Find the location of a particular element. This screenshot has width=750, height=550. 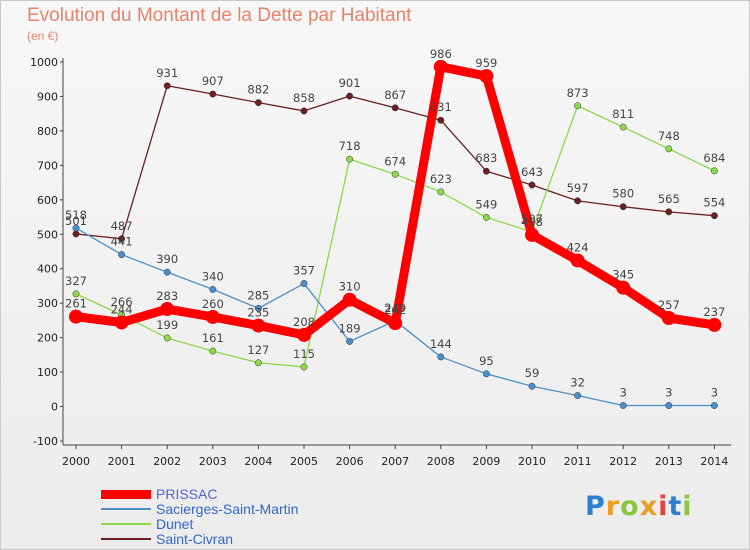

y-tick-label: 1000 is located at coordinates (44, 62).